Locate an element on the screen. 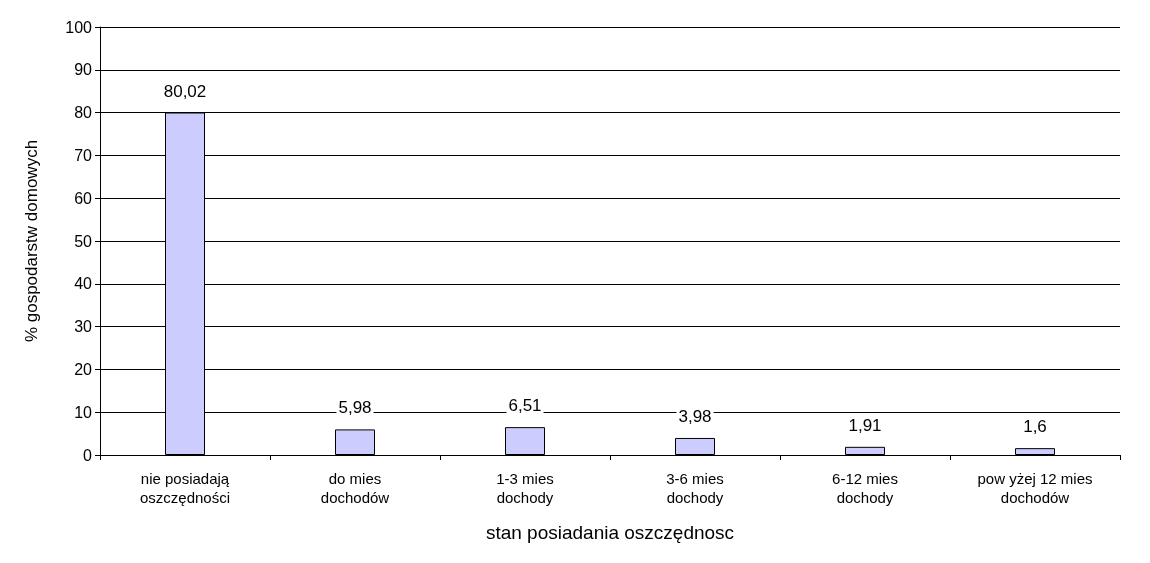 The height and width of the screenshot is (563, 1150). y-tick-label: 0 is located at coordinates (88, 455).